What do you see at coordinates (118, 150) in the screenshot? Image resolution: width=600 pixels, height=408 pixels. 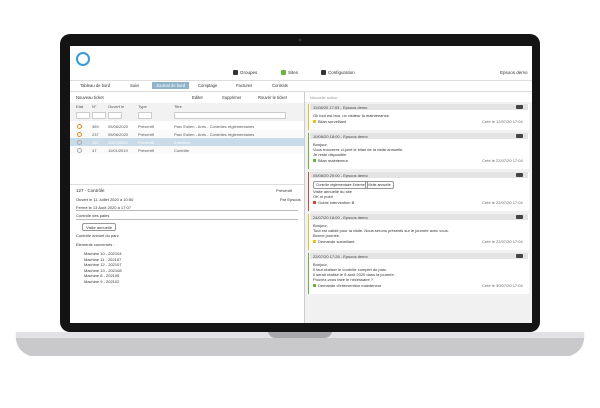 I see `table-cell: 11/01/2019` at bounding box center [118, 150].